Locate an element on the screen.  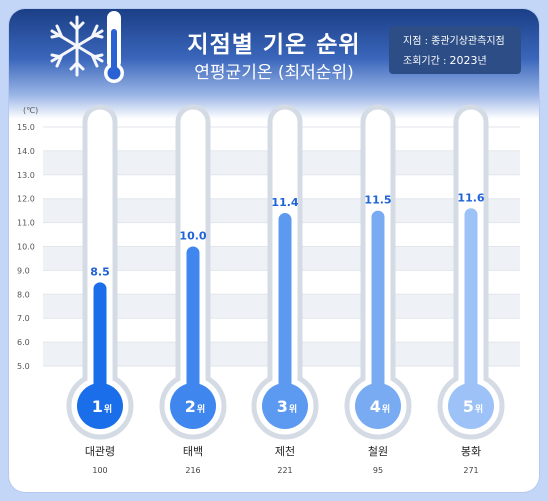
y-tick-label: 9.0 is located at coordinates (23, 270).